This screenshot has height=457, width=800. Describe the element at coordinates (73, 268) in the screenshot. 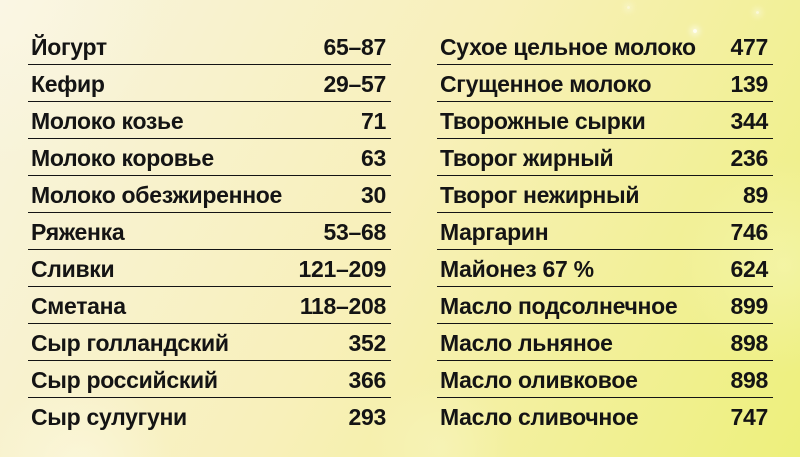

I see `item-name: Сливки` at that location.